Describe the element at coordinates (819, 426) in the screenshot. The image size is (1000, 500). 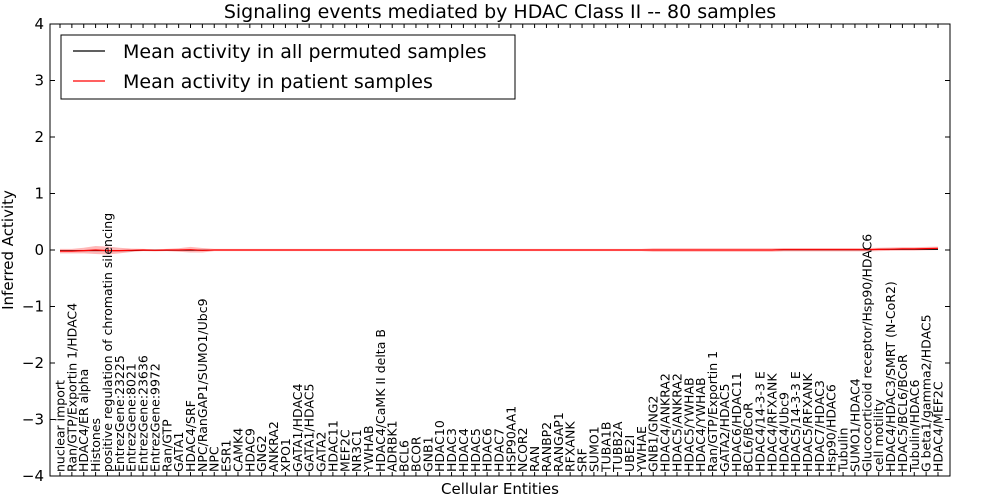
I see `x-tick-label: HDAC7/HDAC3` at that location.